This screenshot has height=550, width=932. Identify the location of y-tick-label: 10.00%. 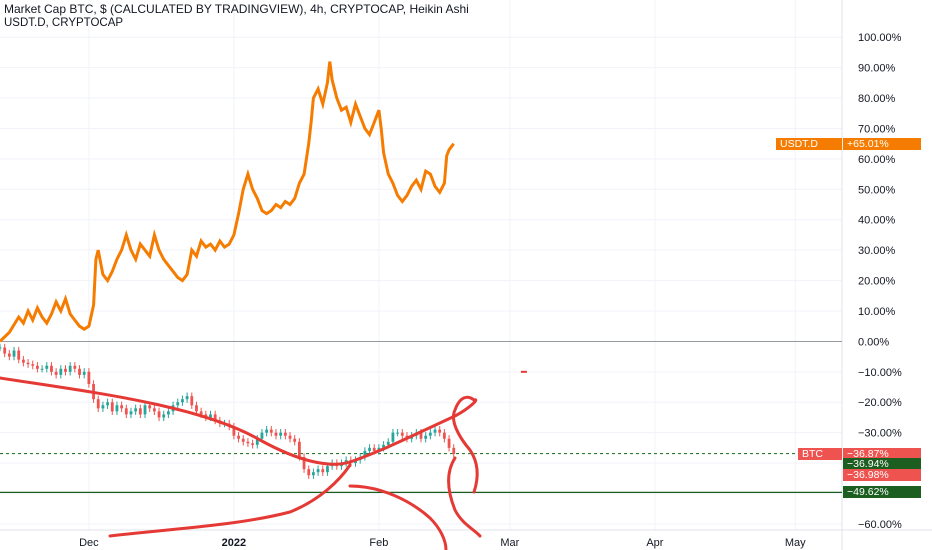
(877, 312).